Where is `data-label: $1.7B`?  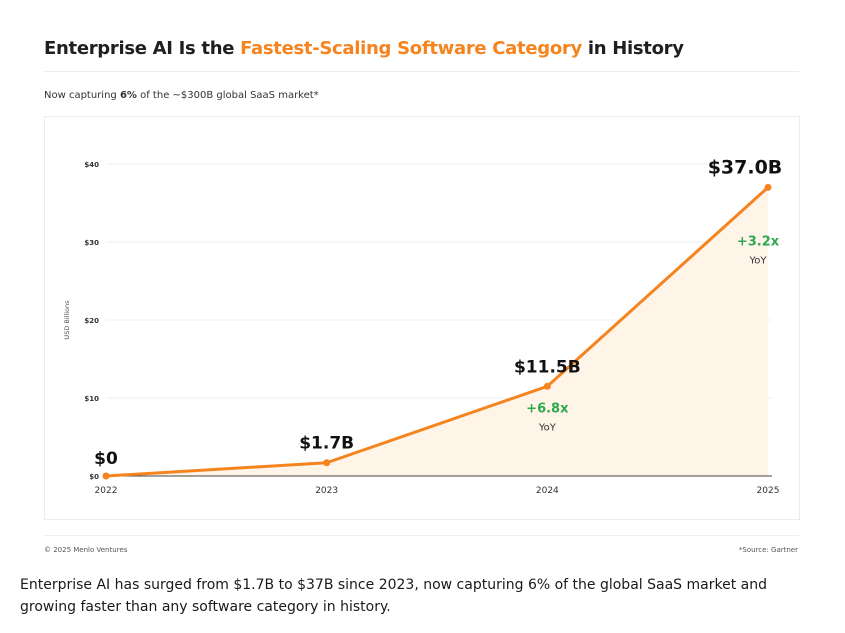 data-label: $1.7B is located at coordinates (326, 444).